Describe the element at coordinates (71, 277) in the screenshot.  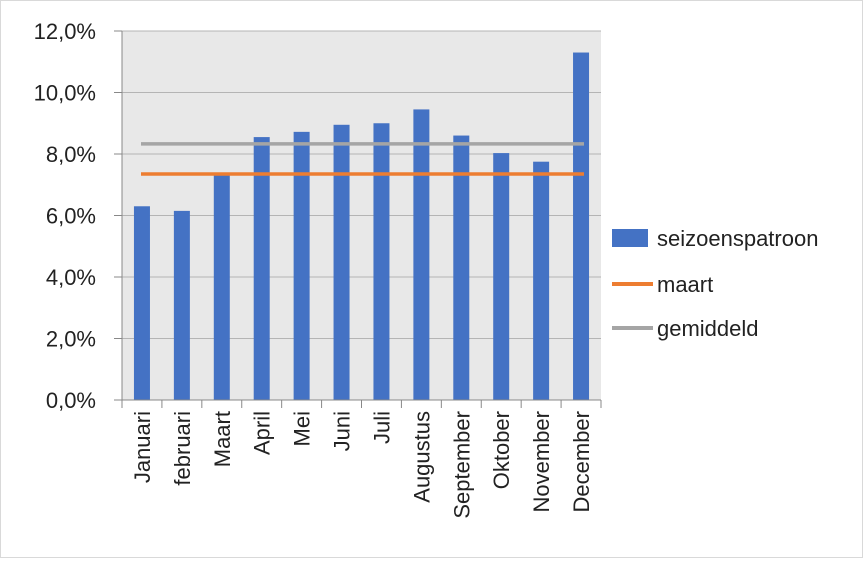
I see `y-tick-label: 4,0%` at that location.